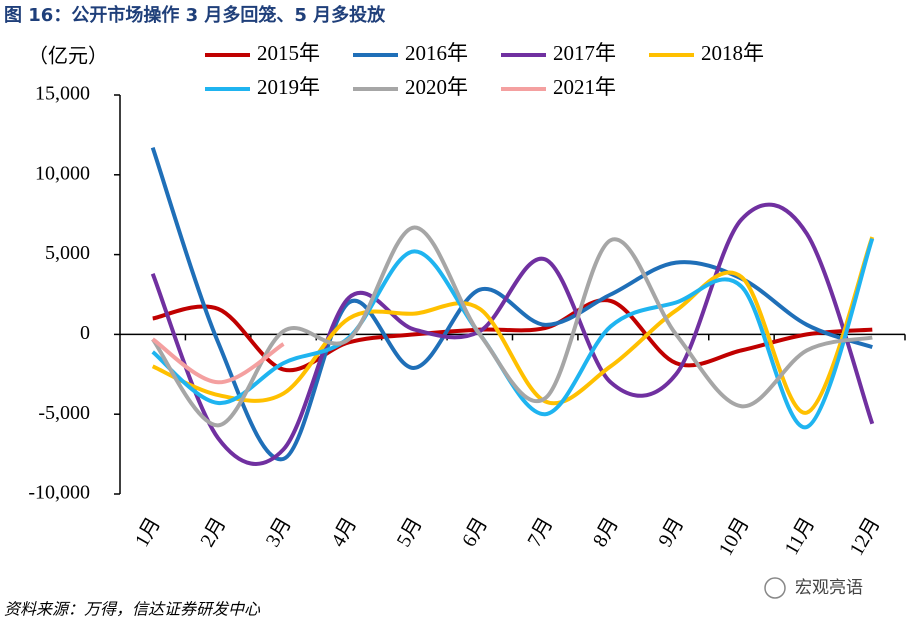  What do you see at coordinates (540, 532) in the screenshot?
I see `x-tick-label: 7月` at bounding box center [540, 532].